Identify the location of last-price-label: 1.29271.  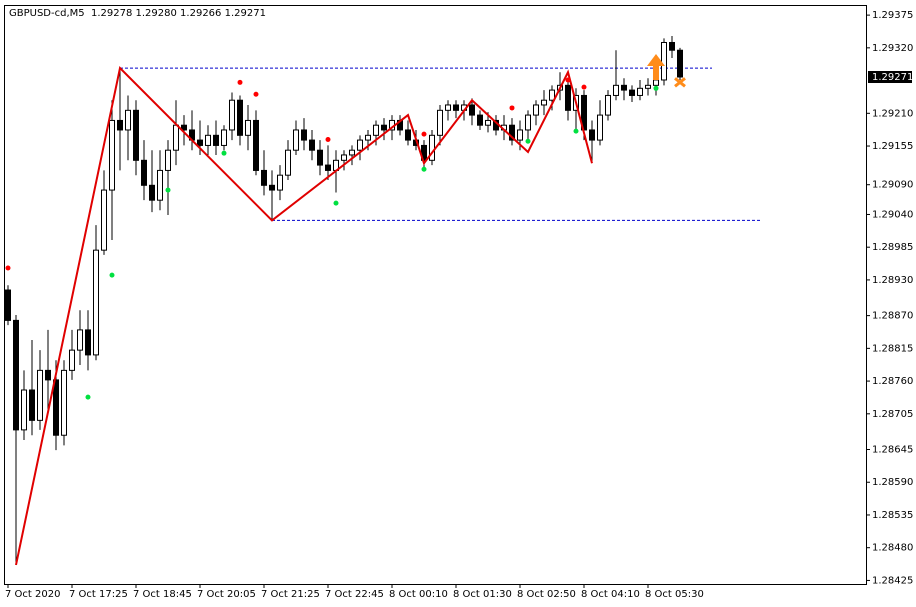
(892, 77).